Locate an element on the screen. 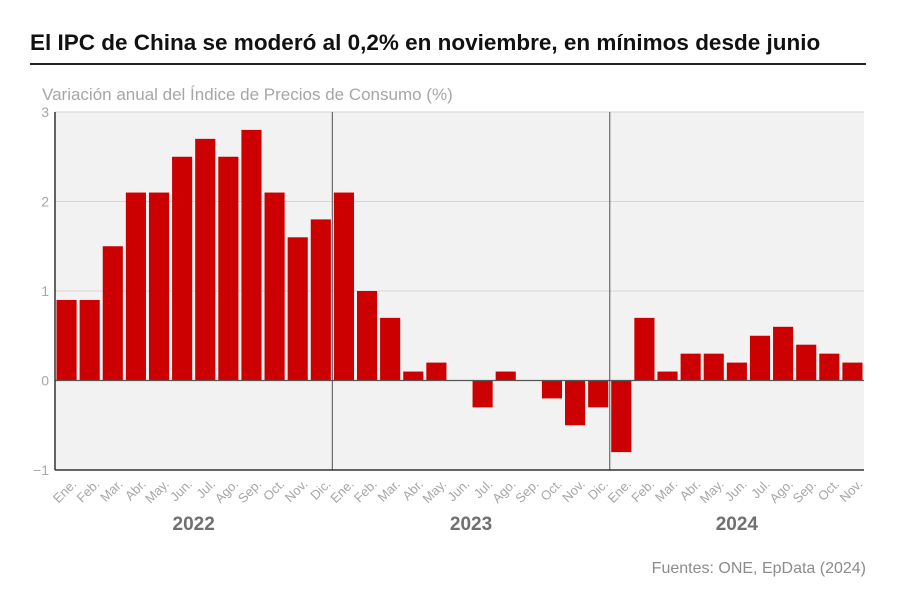  y-tick-label: 3 is located at coordinates (45, 112).